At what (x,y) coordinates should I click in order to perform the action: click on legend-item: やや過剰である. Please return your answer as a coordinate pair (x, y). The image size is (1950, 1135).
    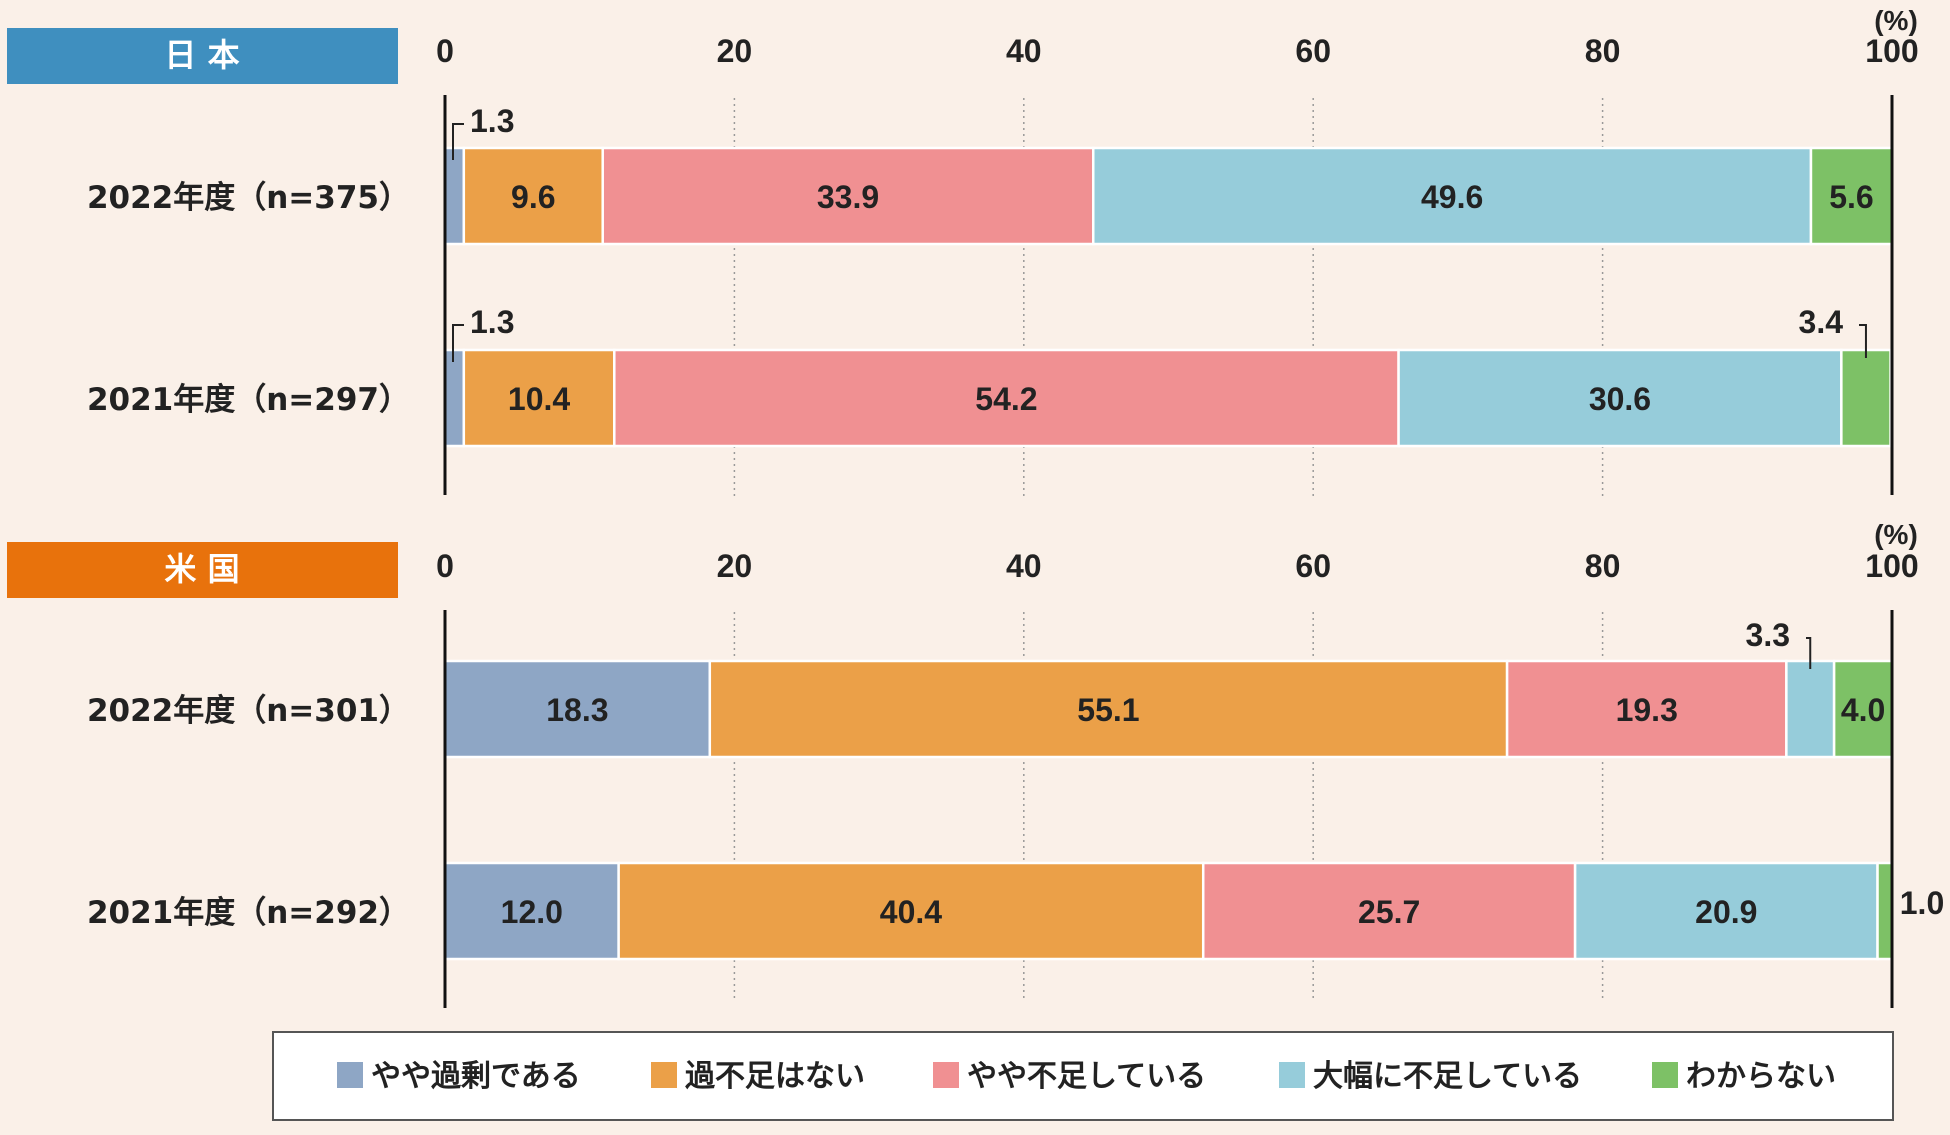
    Looking at the image, I should click on (476, 1076).